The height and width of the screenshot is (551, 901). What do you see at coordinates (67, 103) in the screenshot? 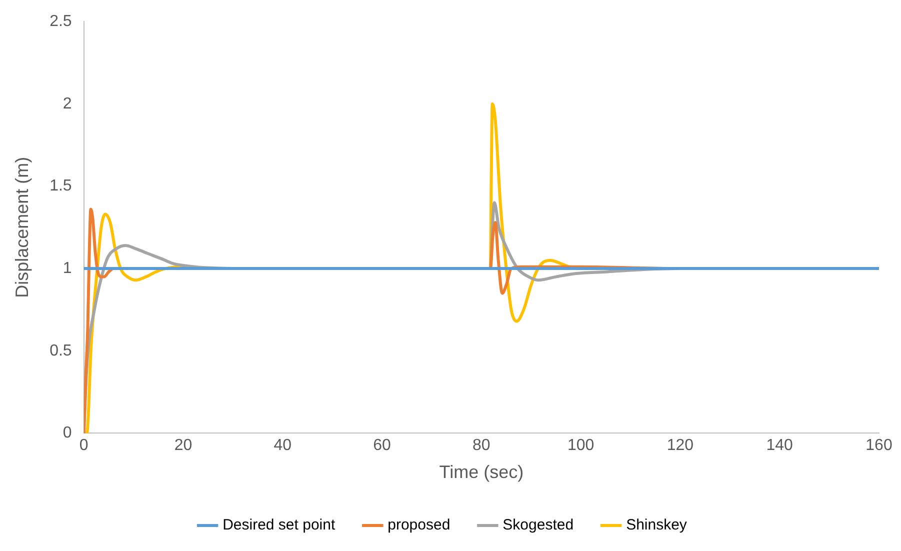
I see `y-tick-label: 2` at bounding box center [67, 103].